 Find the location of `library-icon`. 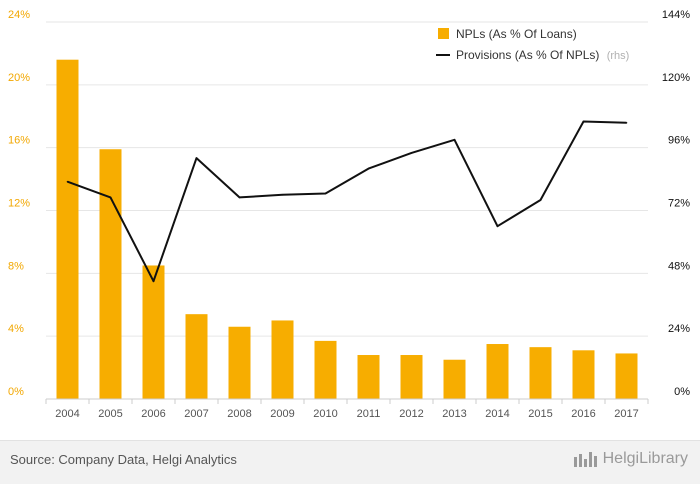

library-icon is located at coordinates (585, 459).